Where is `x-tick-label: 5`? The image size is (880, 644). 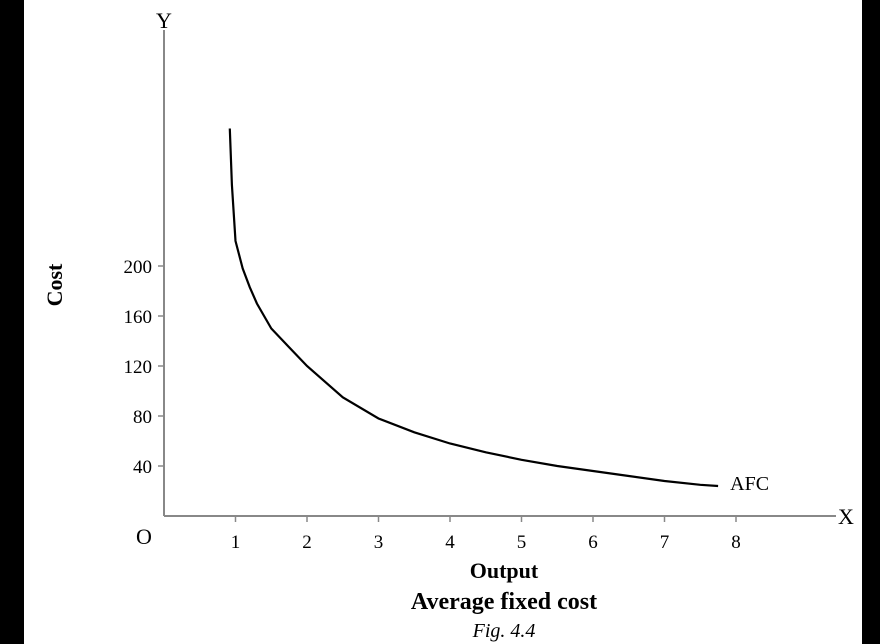 x-tick-label: 5 is located at coordinates (522, 542).